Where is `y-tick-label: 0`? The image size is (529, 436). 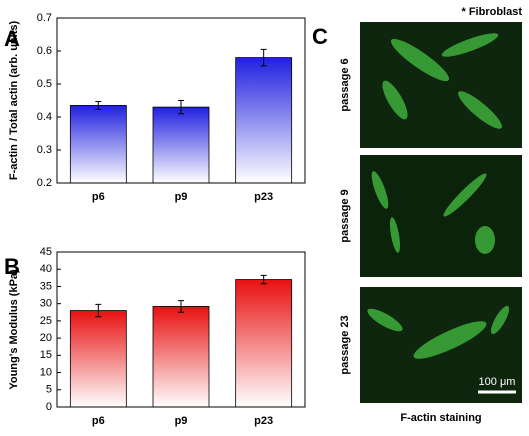
y-tick-label: 0 is located at coordinates (49, 407).